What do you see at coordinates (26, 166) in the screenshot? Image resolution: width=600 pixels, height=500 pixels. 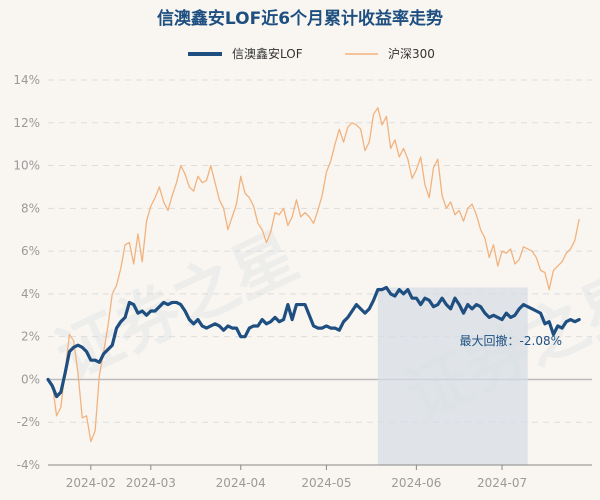 I see `y-tick-label-7: 10%` at bounding box center [26, 166].